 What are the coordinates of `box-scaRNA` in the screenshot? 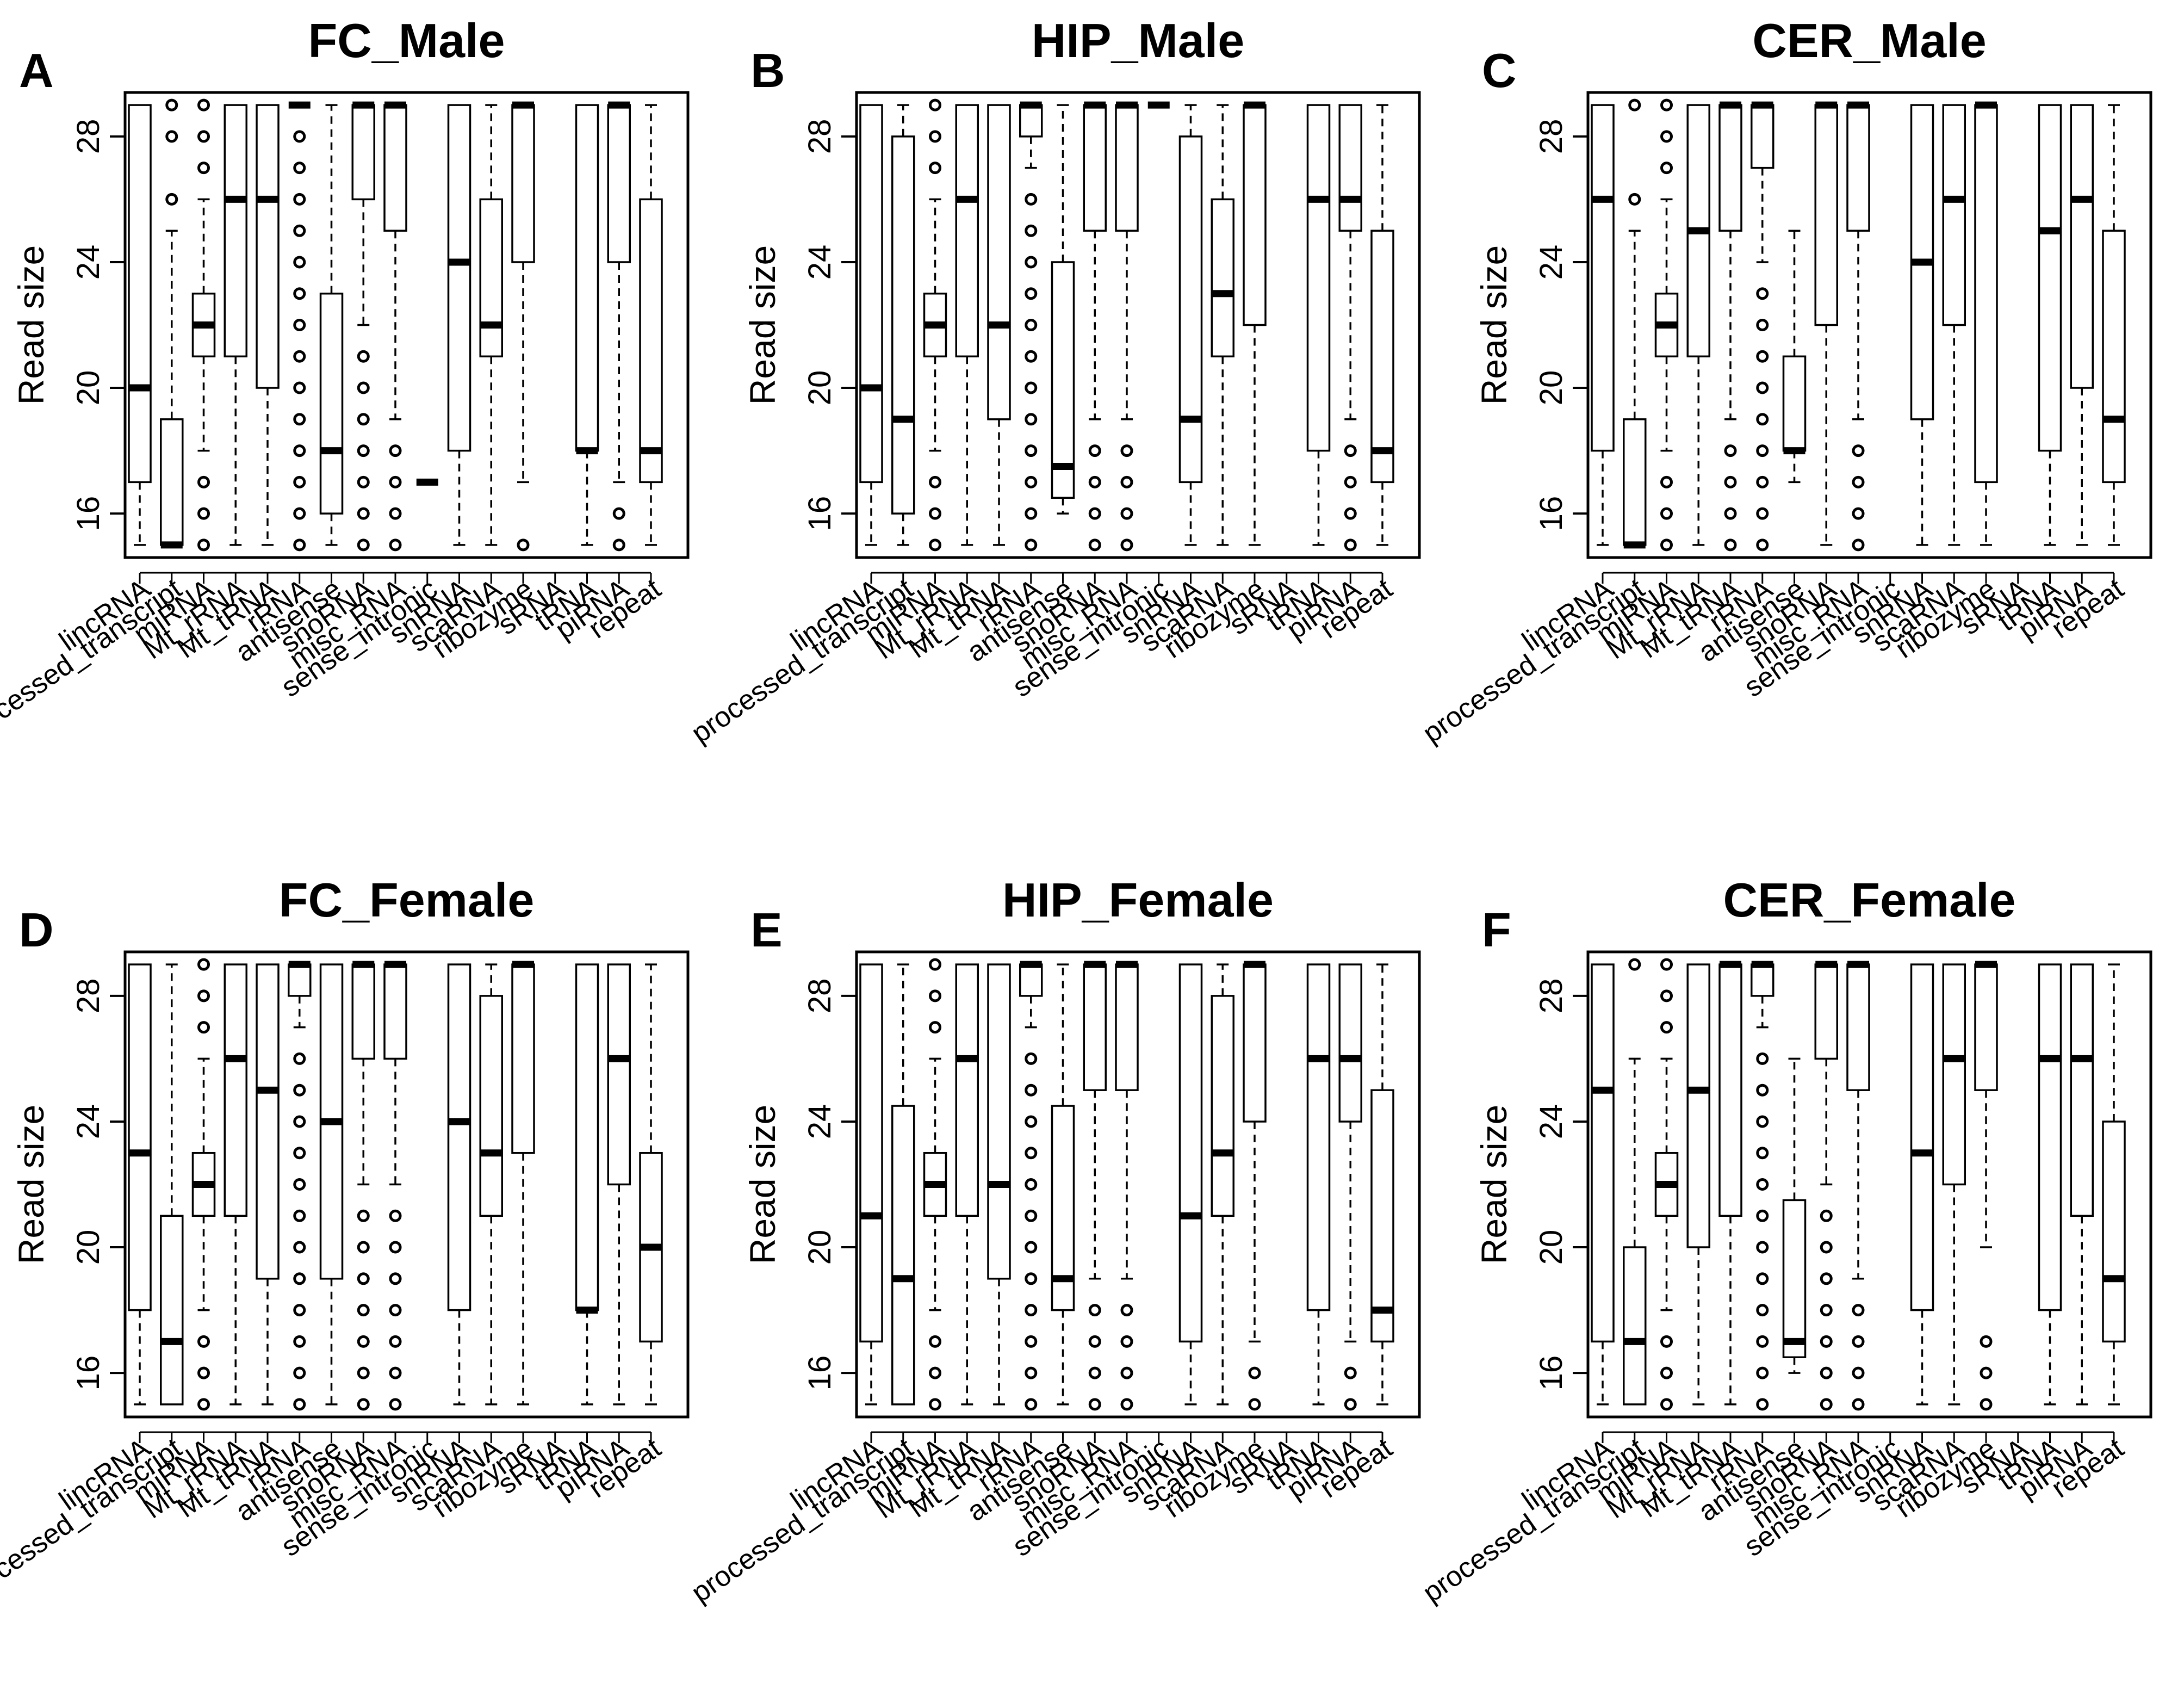 It's located at (1222, 1184).